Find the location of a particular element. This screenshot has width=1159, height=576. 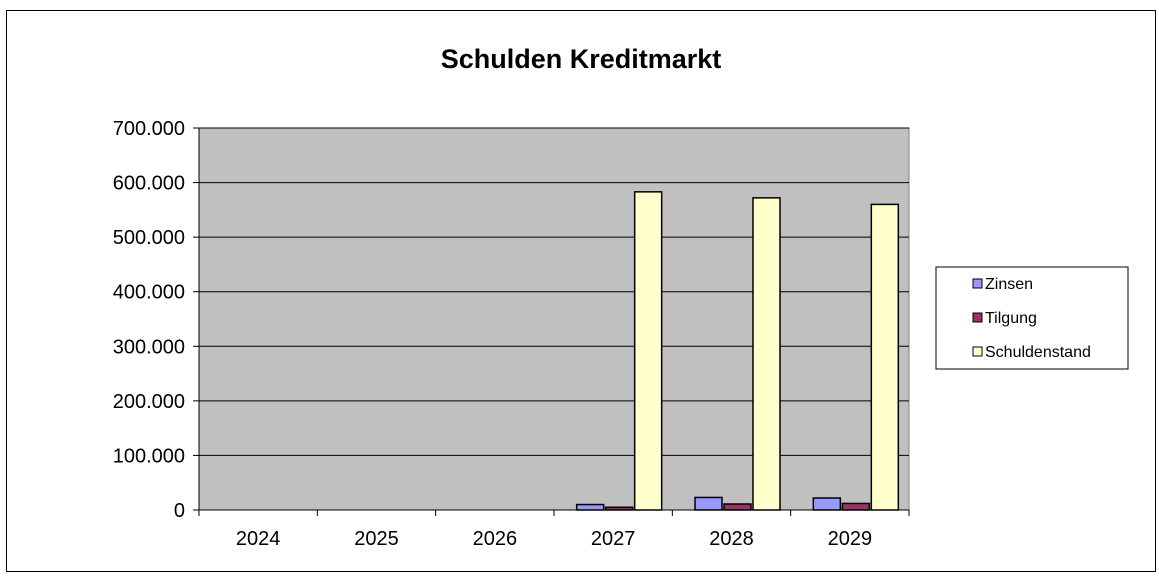

y-tick-label: 700.000 is located at coordinates (149, 129).